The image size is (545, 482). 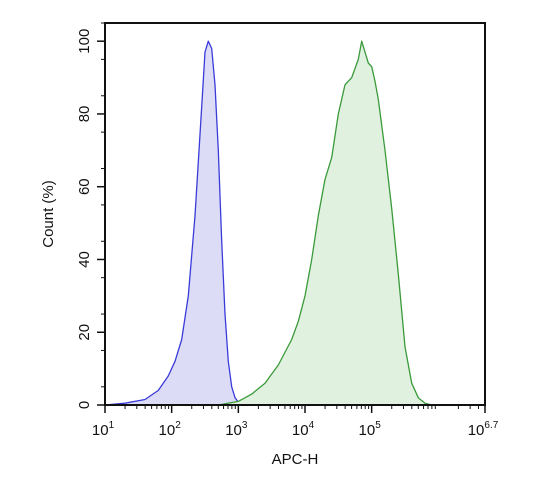 What do you see at coordinates (483, 429) in the screenshot?
I see `x-tick-label: 106.7` at bounding box center [483, 429].